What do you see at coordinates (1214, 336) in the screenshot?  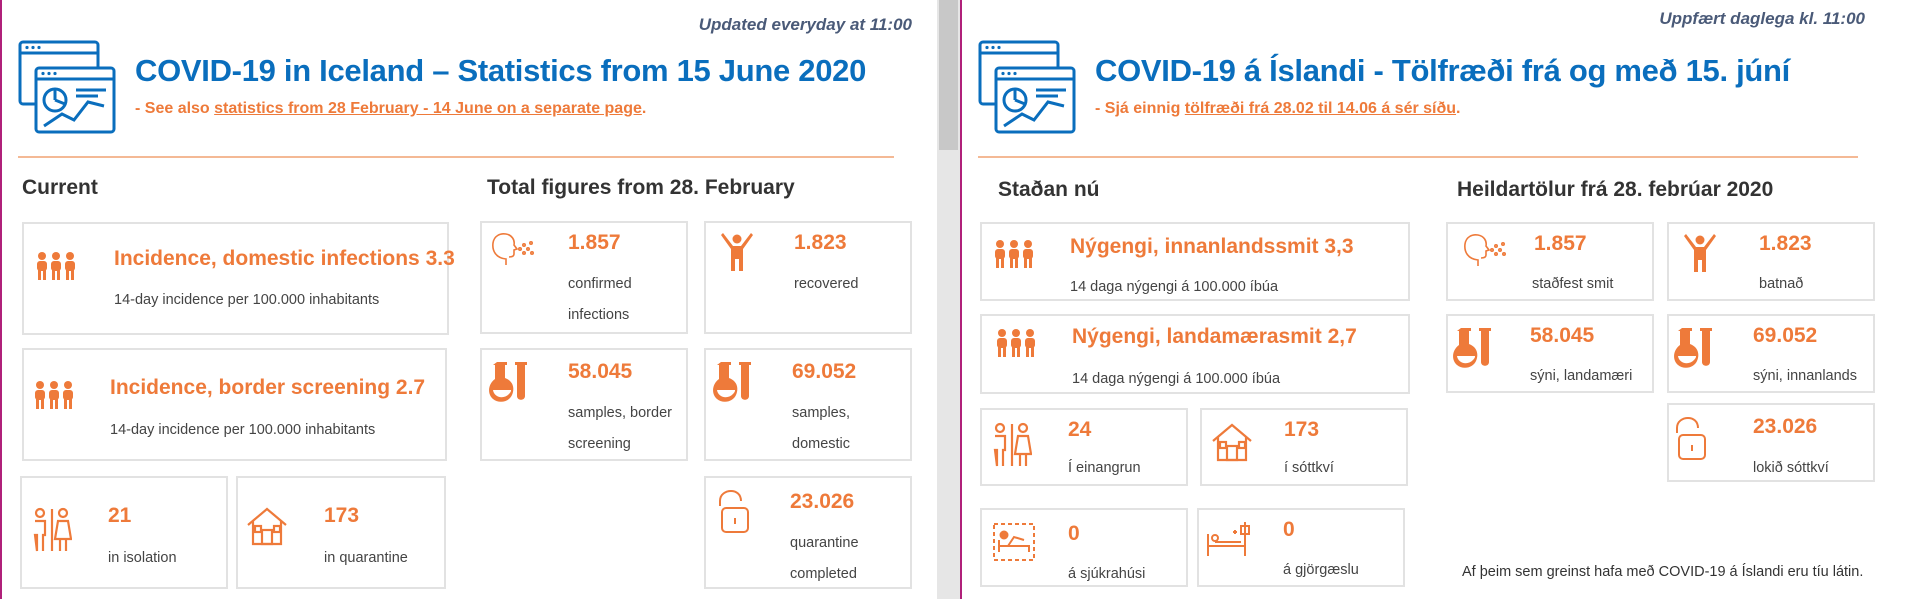 I see `incidence-border-title: Nýgengi, landamærasmit 2,7` at bounding box center [1214, 336].